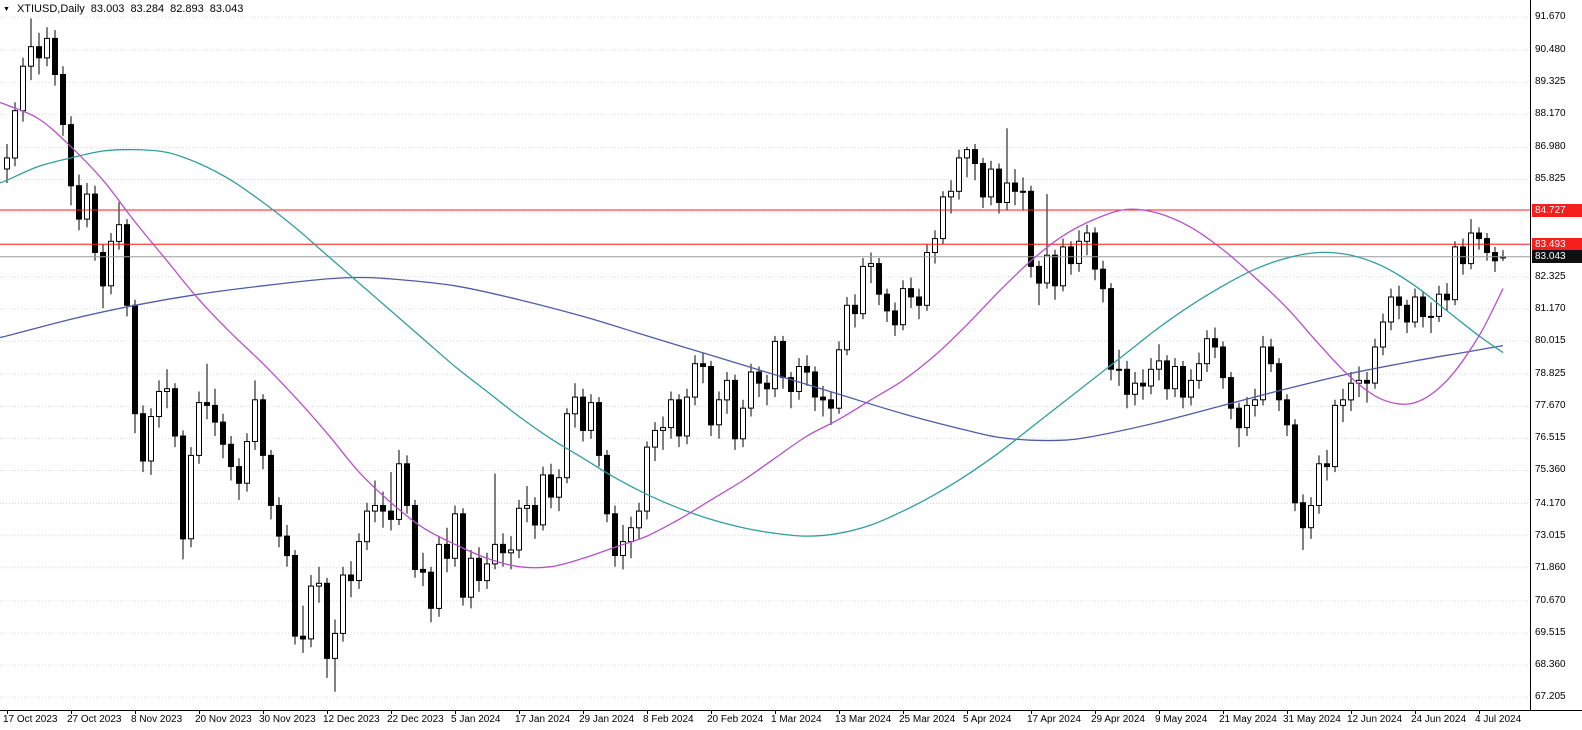 This screenshot has height=730, width=1582. What do you see at coordinates (30, 719) in the screenshot?
I see `time-axis-label: 17 Oct 2023` at bounding box center [30, 719].